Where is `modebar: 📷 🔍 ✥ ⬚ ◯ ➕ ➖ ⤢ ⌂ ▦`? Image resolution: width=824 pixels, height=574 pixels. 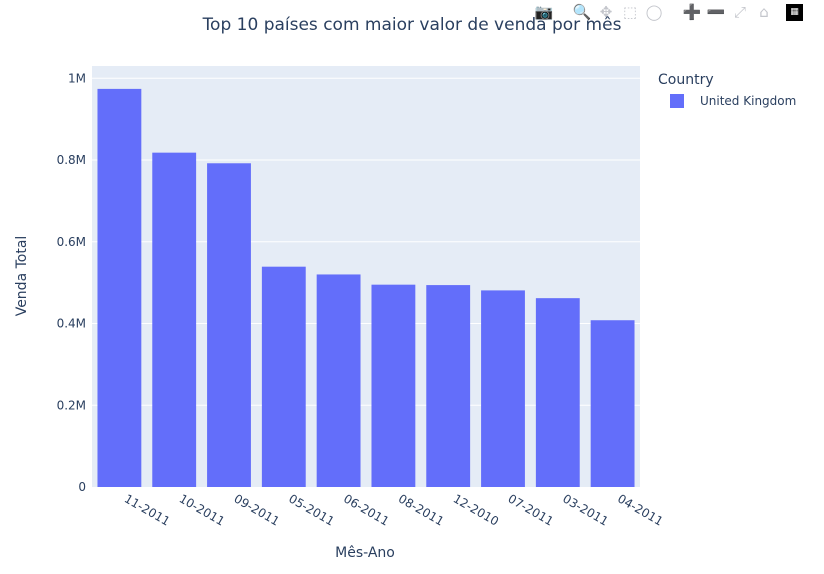
modebar: 📷 🔍 ✥ ⬚ ◯ ➕ ➖ ⤢ ⌂ ▦ is located at coordinates (668, 12).